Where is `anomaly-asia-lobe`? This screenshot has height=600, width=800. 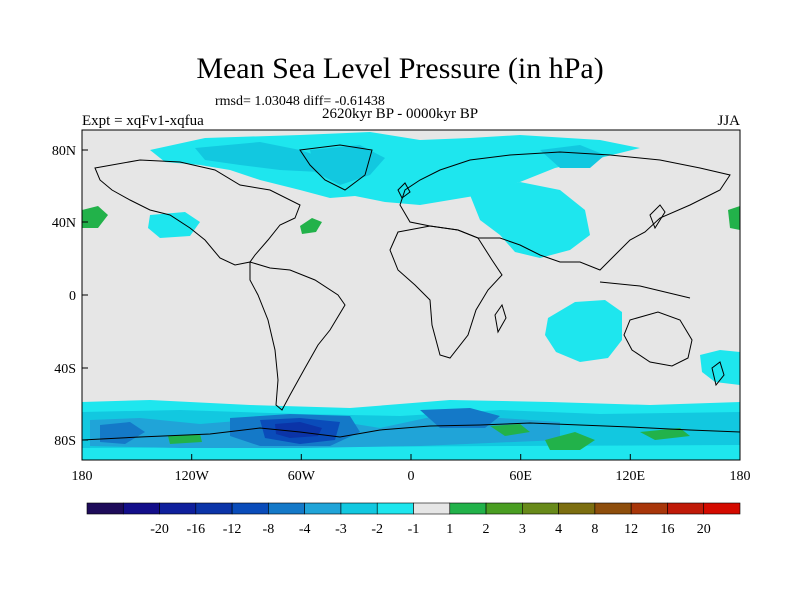 anomaly-asia-lobe is located at coordinates (530, 220).